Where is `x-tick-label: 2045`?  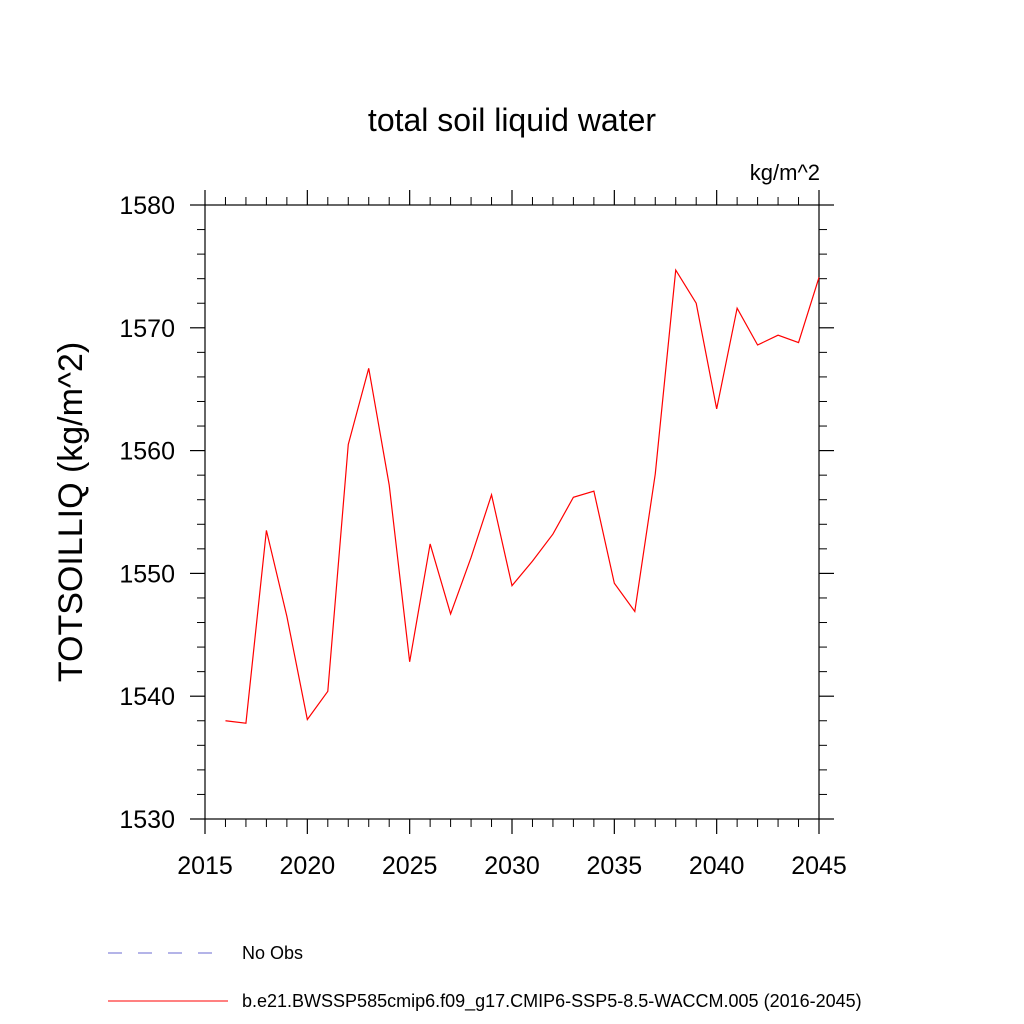
x-tick-label: 2045 is located at coordinates (819, 866).